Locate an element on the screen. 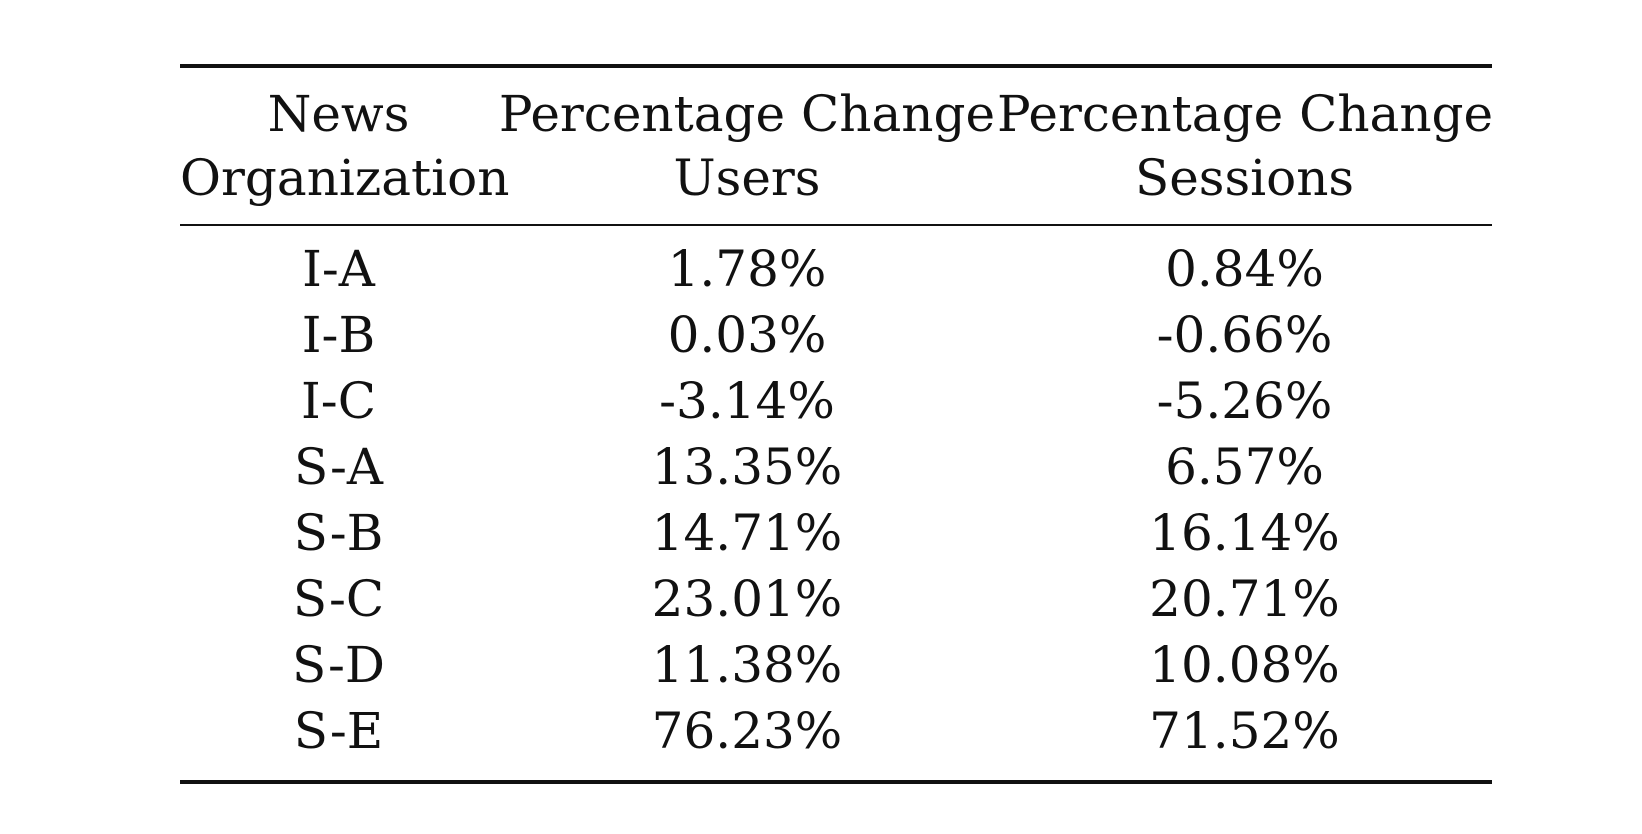 This screenshot has width=1642, height=834. cell-organization: I-C is located at coordinates (338, 401).